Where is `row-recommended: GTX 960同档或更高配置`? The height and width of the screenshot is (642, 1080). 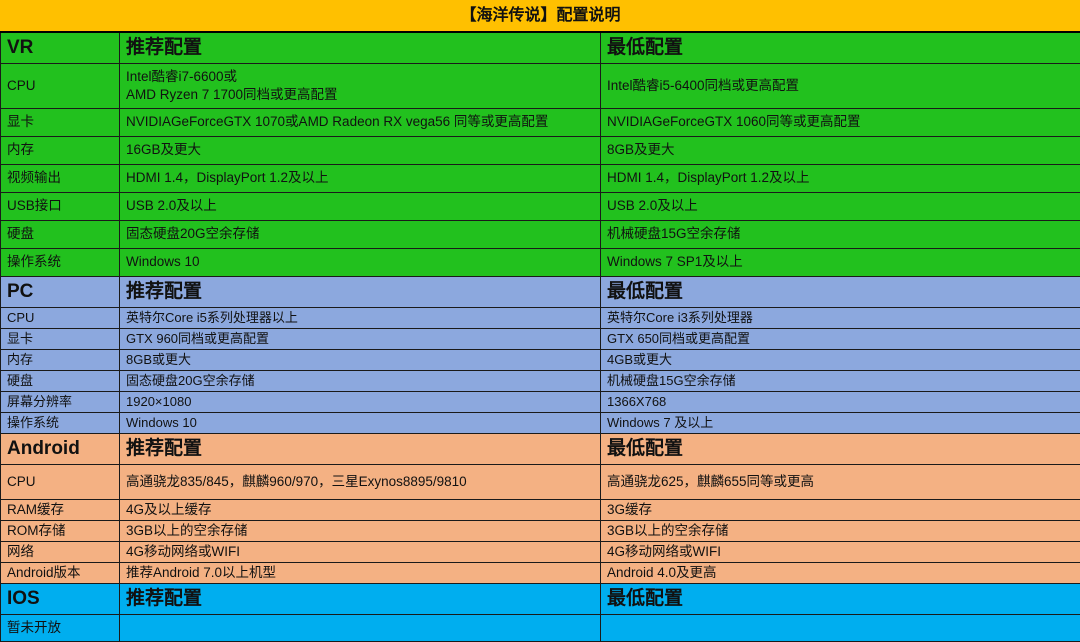 row-recommended: GTX 960同档或更高配置 is located at coordinates (360, 339).